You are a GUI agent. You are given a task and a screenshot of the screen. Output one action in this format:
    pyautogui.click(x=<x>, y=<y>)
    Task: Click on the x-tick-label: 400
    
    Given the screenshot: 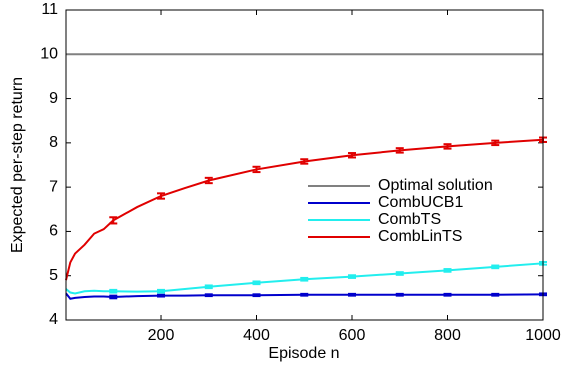 What is the action you would take?
    pyautogui.click(x=256, y=335)
    